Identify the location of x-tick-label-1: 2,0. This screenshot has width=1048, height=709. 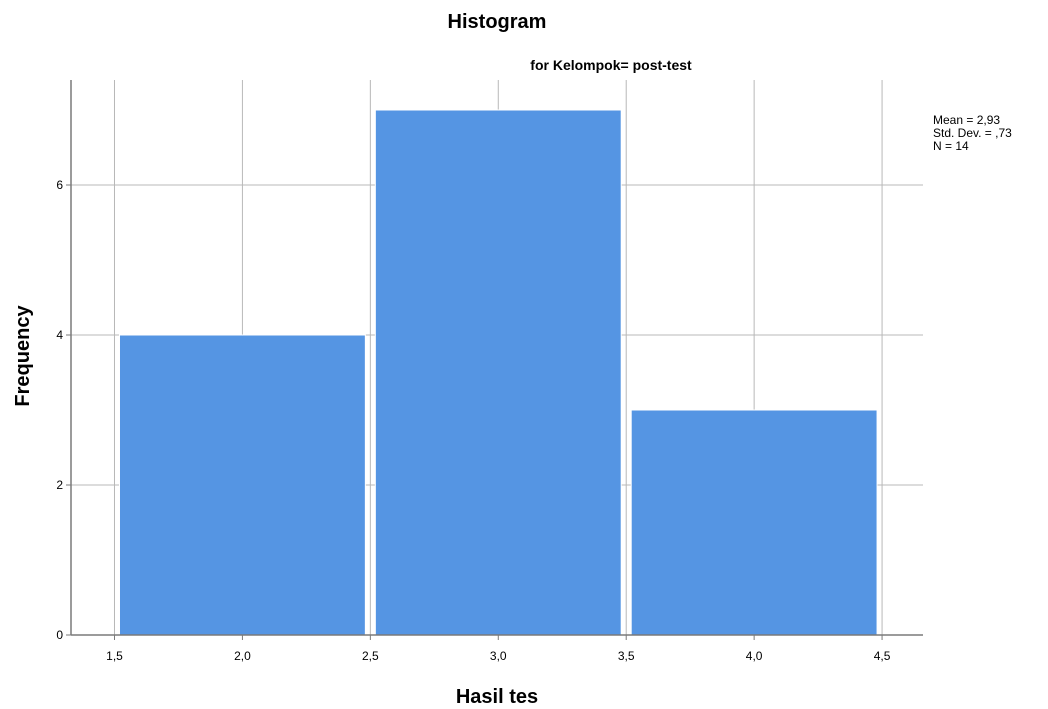
(242, 656).